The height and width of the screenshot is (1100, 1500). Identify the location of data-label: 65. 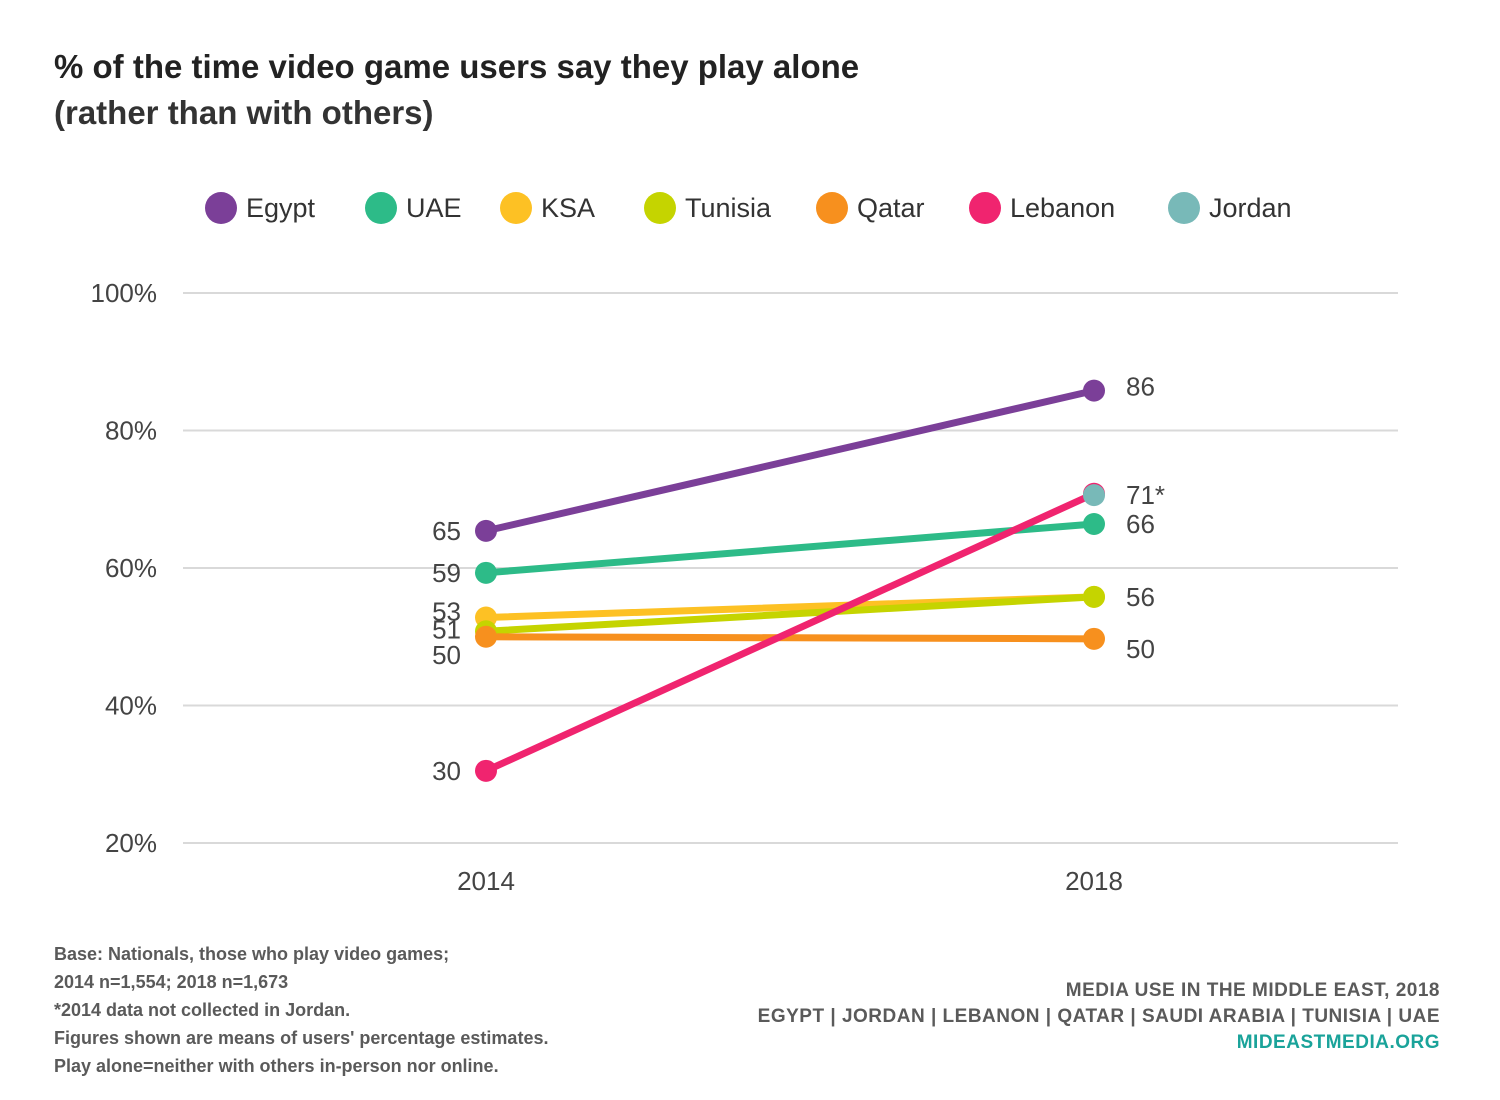
(446, 531).